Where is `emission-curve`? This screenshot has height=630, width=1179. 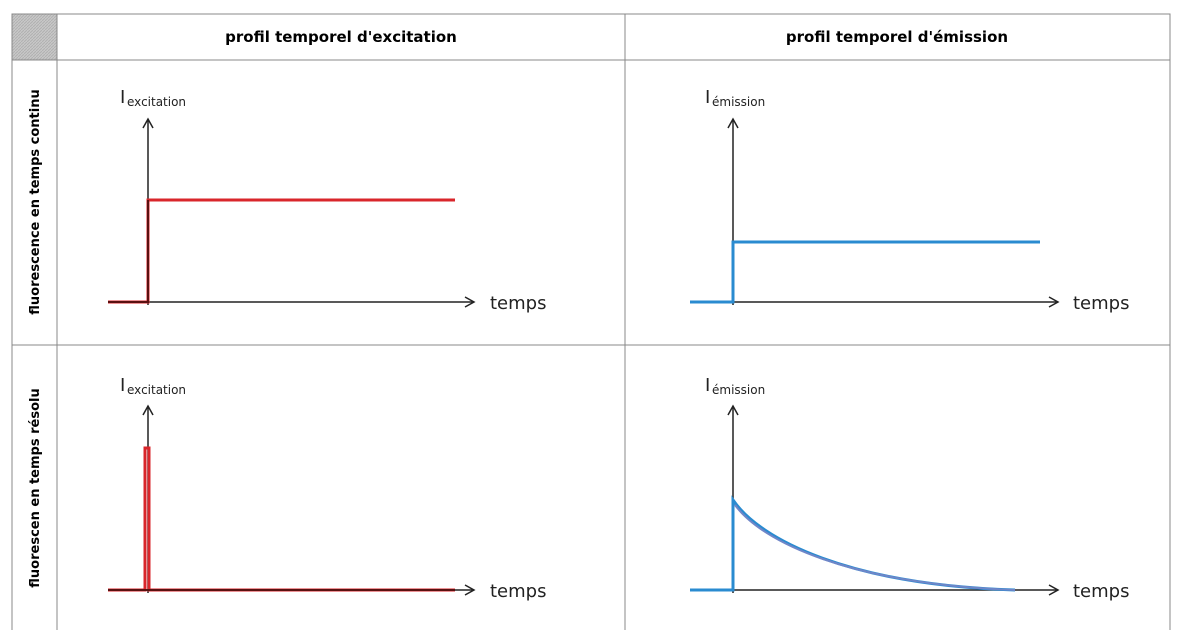
emission-curve is located at coordinates (865, 272).